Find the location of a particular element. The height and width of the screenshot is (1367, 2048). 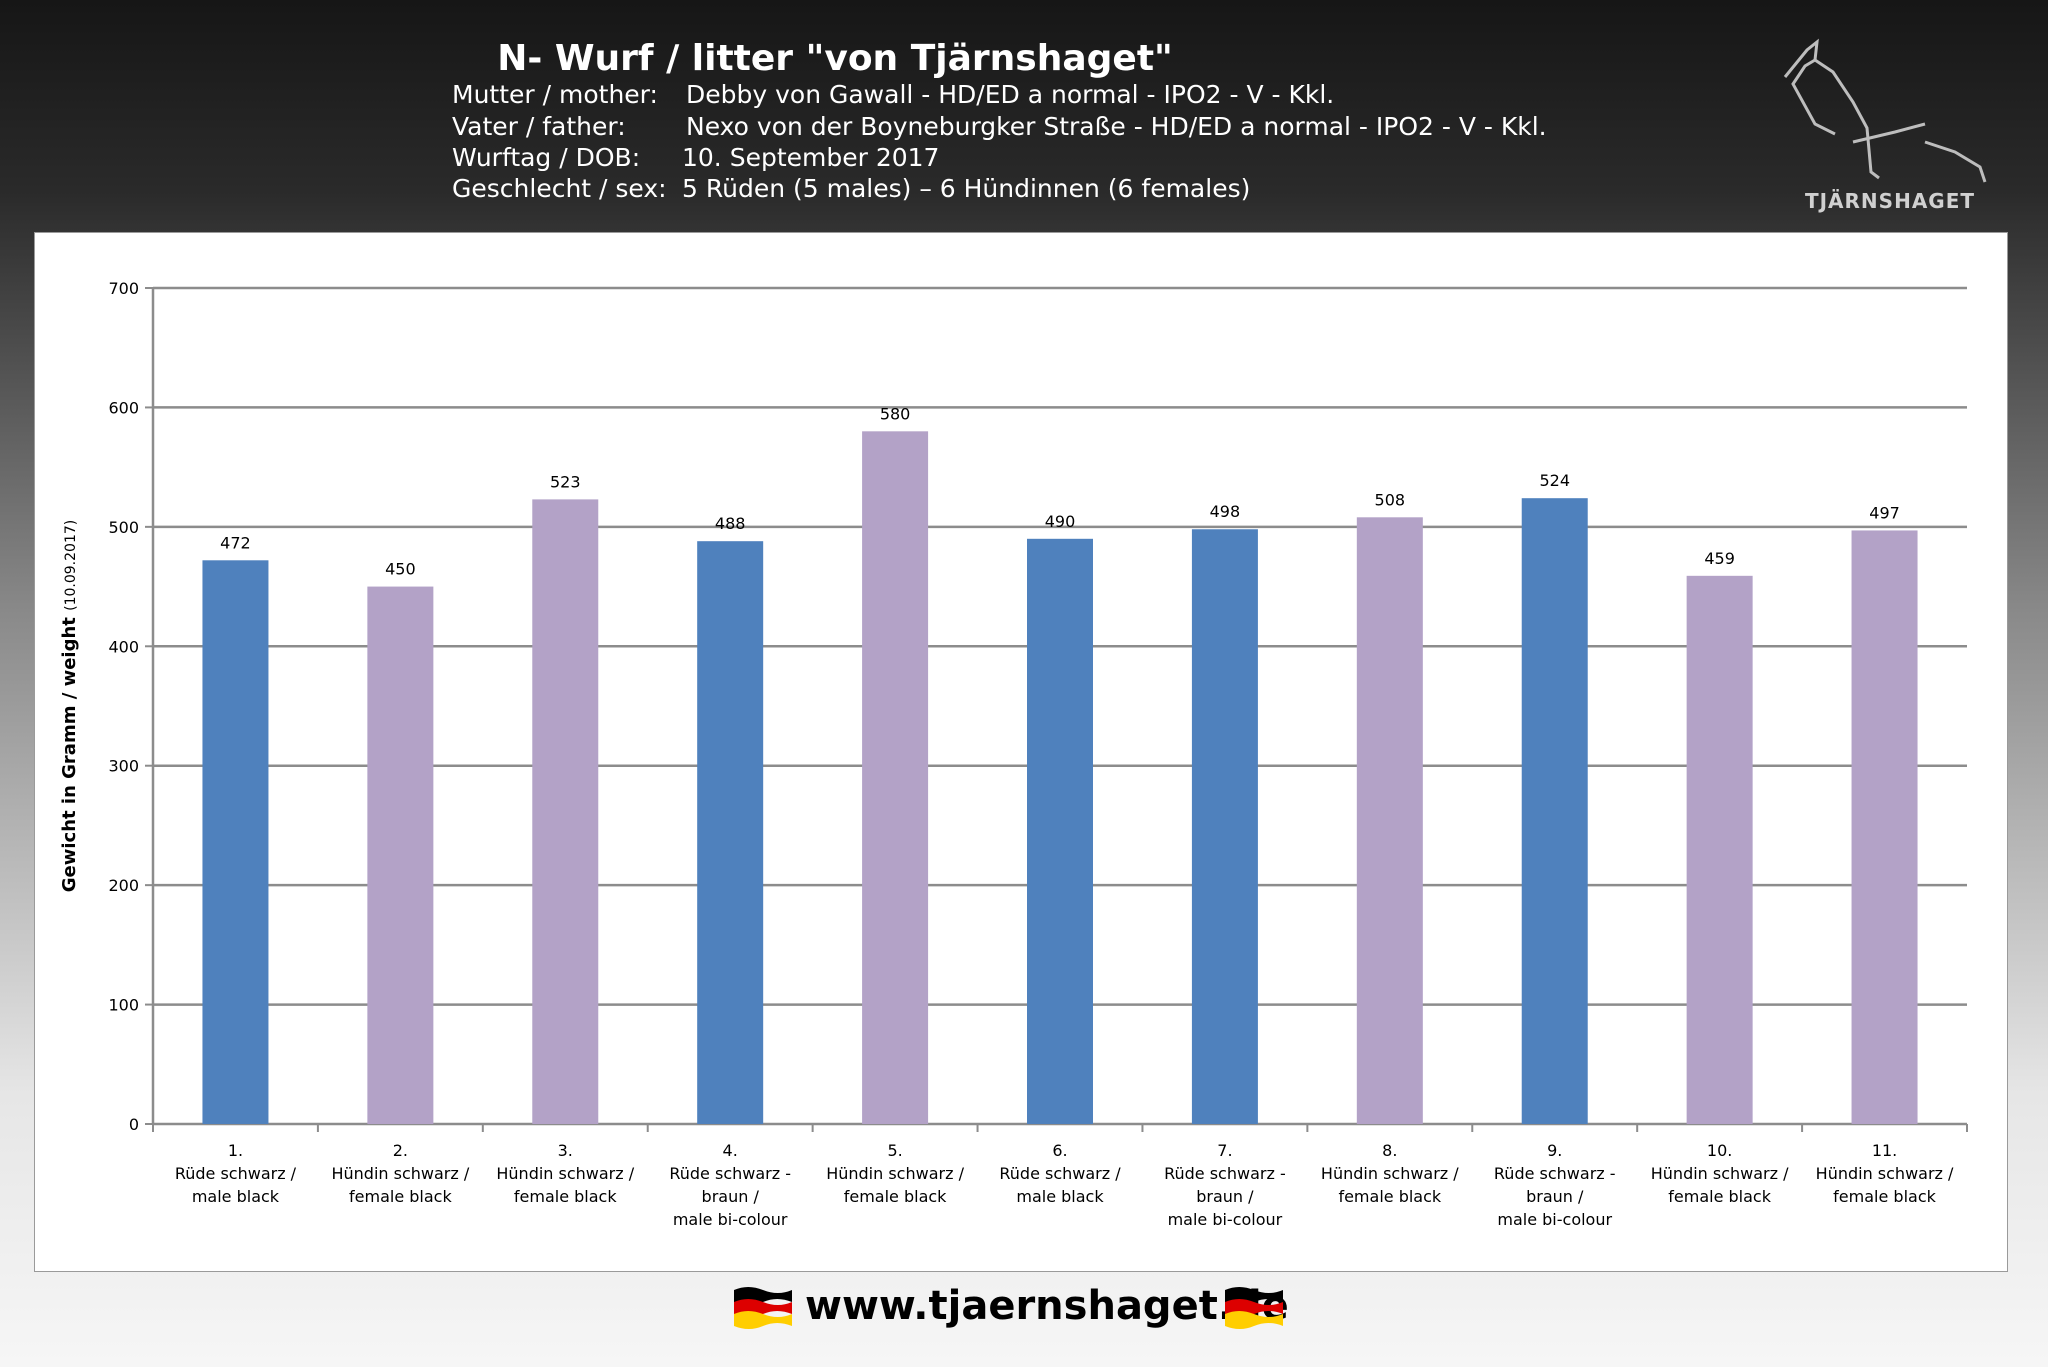

page-title: N- Wurf / litter "von Tjärnshaget" is located at coordinates (835, 58).